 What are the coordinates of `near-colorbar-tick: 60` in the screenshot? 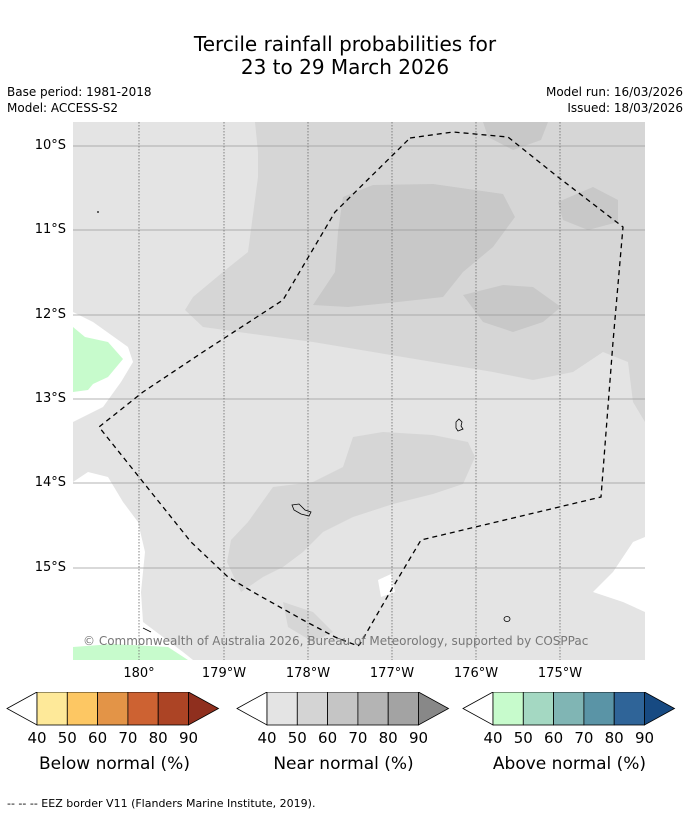 It's located at (328, 738).